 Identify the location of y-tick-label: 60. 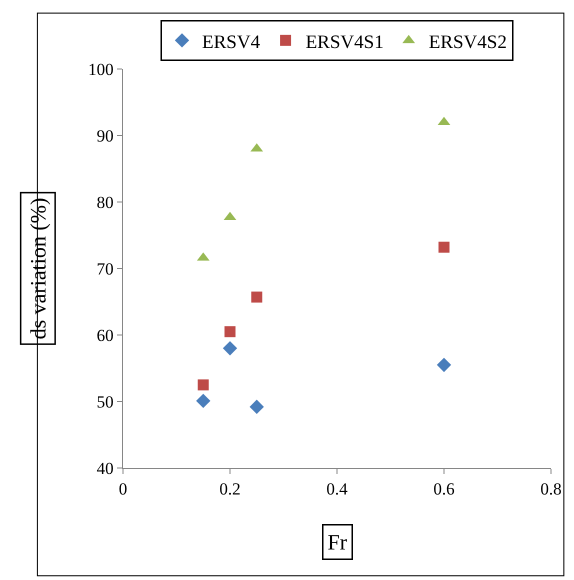
(105, 335).